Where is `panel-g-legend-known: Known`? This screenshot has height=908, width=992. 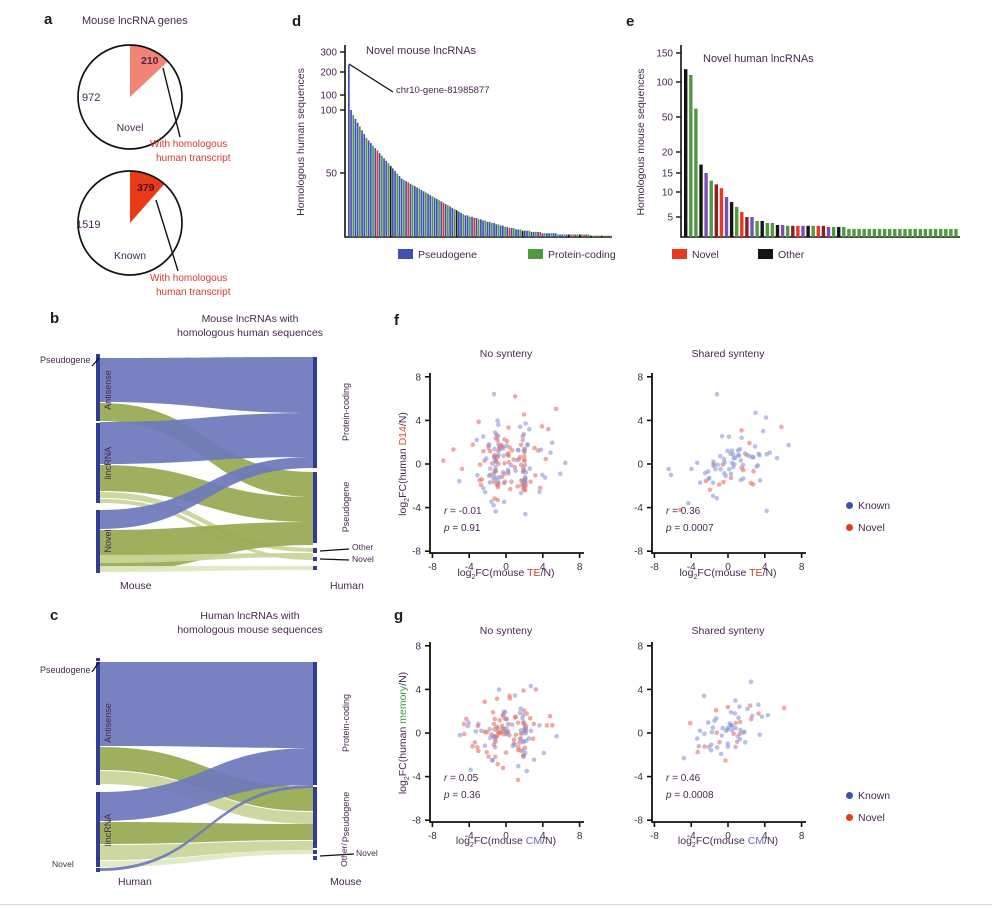
panel-g-legend-known: Known is located at coordinates (868, 796).